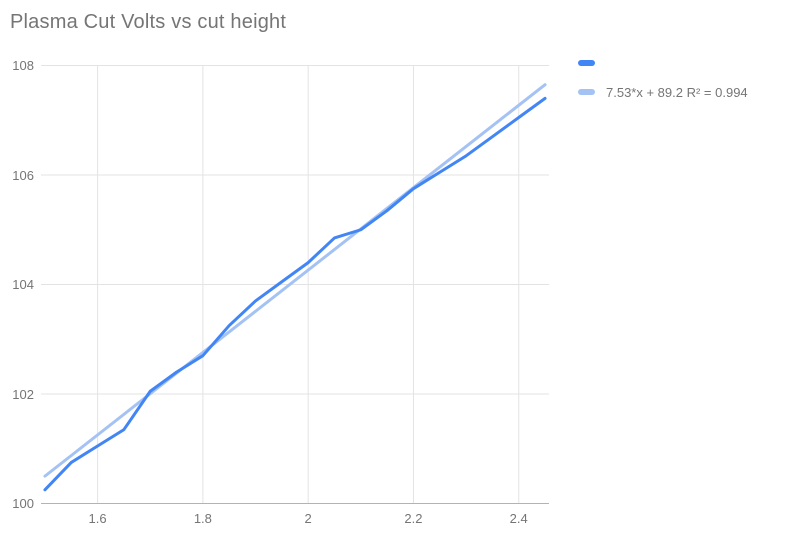 The image size is (787, 543). Describe the element at coordinates (677, 92) in the screenshot. I see `legend-item-label: 7.53*x + 89.2 R² = 0.994` at that location.